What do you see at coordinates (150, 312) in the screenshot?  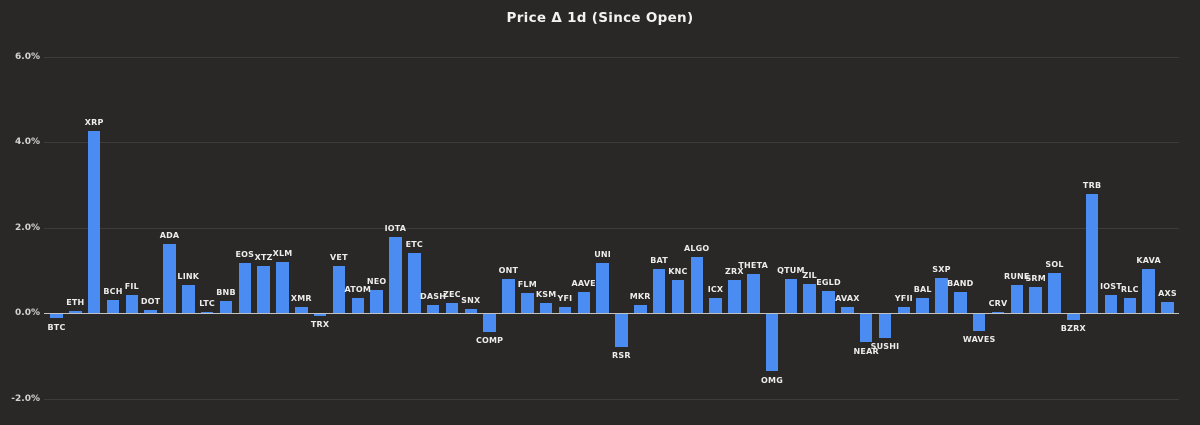 I see `bar-dot` at bounding box center [150, 312].